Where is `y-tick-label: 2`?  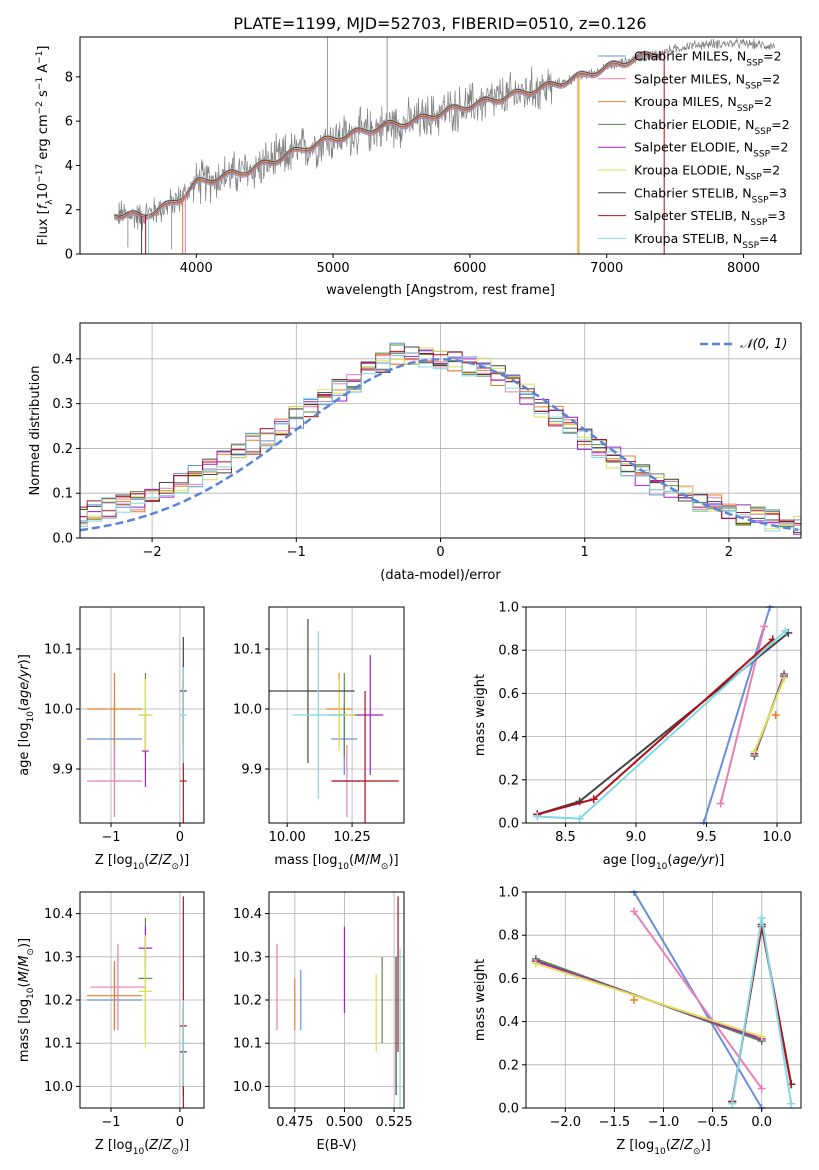 y-tick-label: 2 is located at coordinates (69, 210).